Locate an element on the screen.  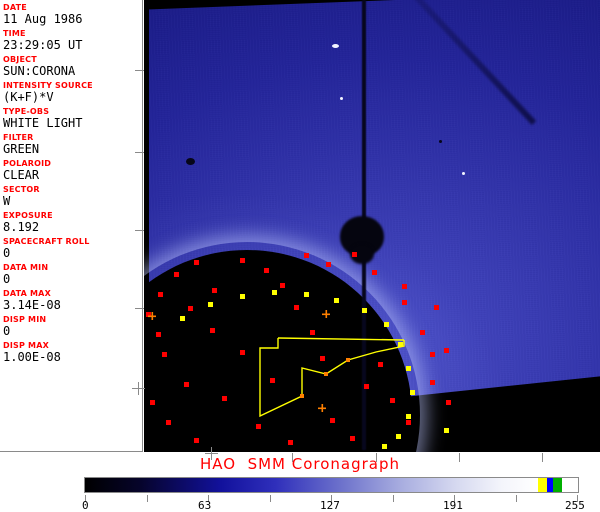
meta-field-filter: FILTER GREEN is located at coordinates (72, 144).